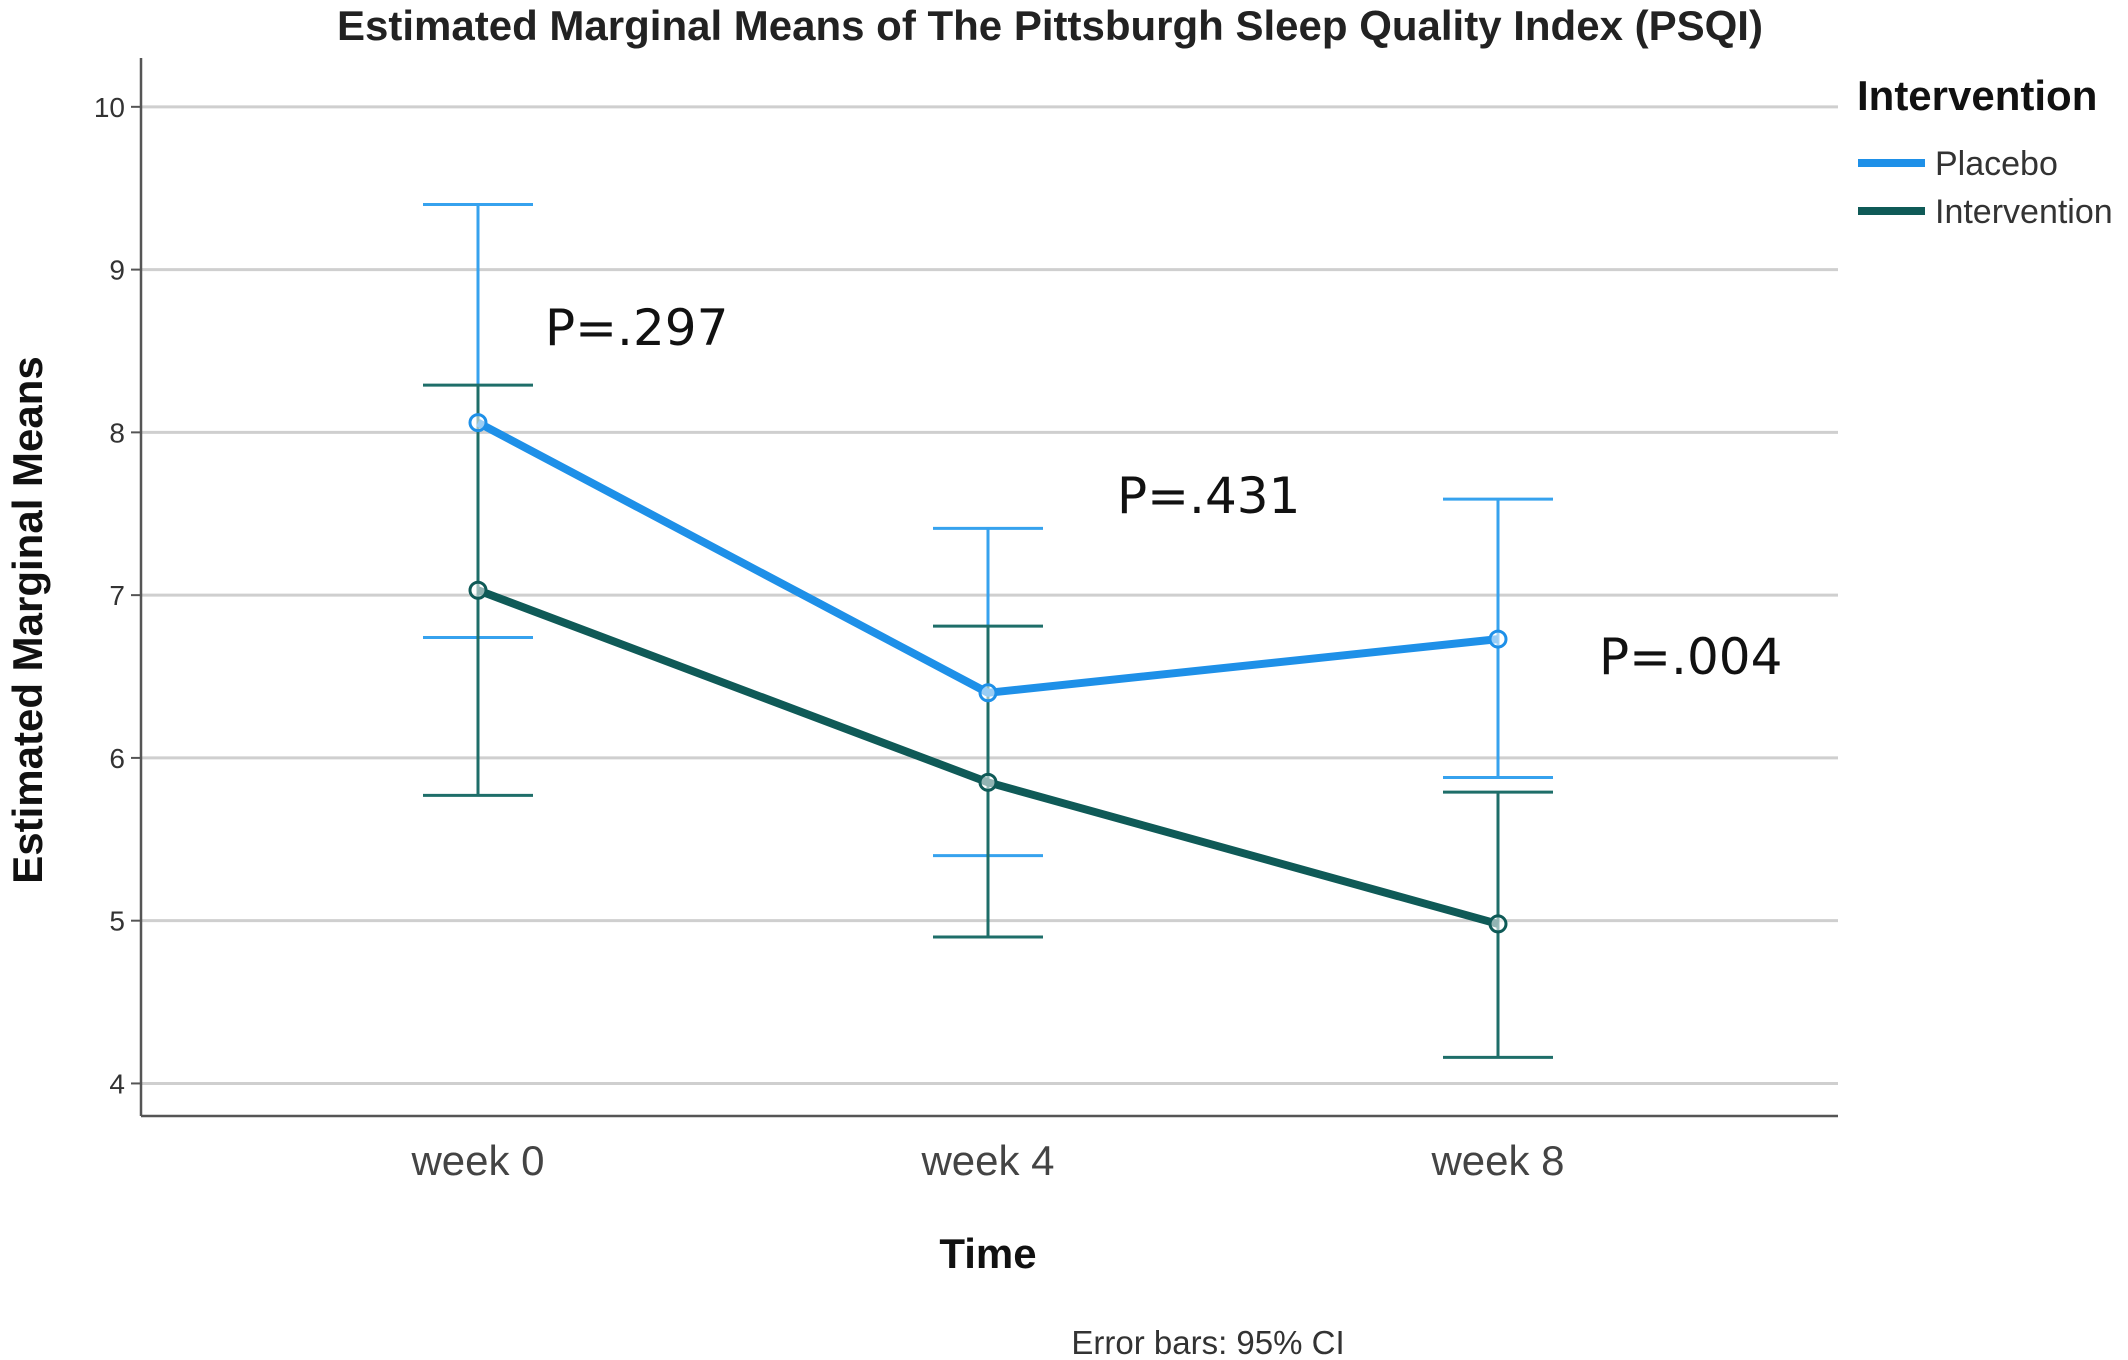  What do you see at coordinates (477, 1160) in the screenshot?
I see `x-tick-label: week 0` at bounding box center [477, 1160].